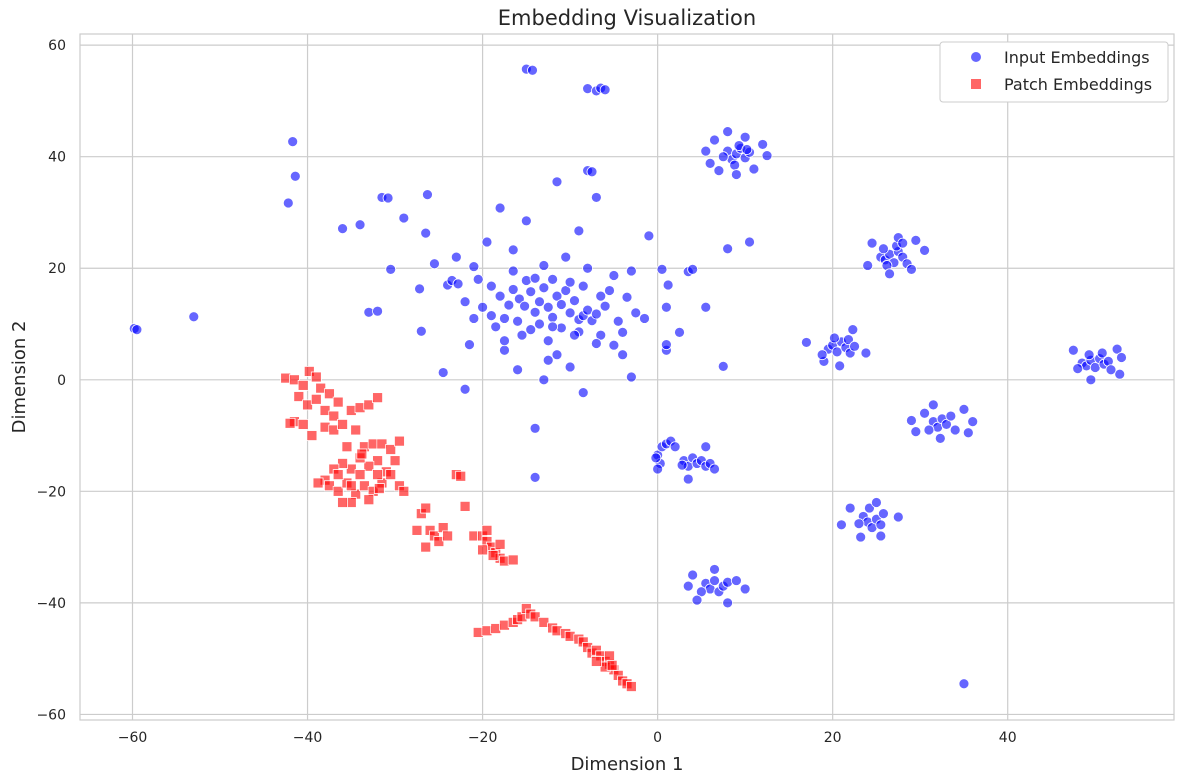 The width and height of the screenshot is (1184, 784). Describe the element at coordinates (657, 738) in the screenshot. I see `x-tick-label: 0` at that location.